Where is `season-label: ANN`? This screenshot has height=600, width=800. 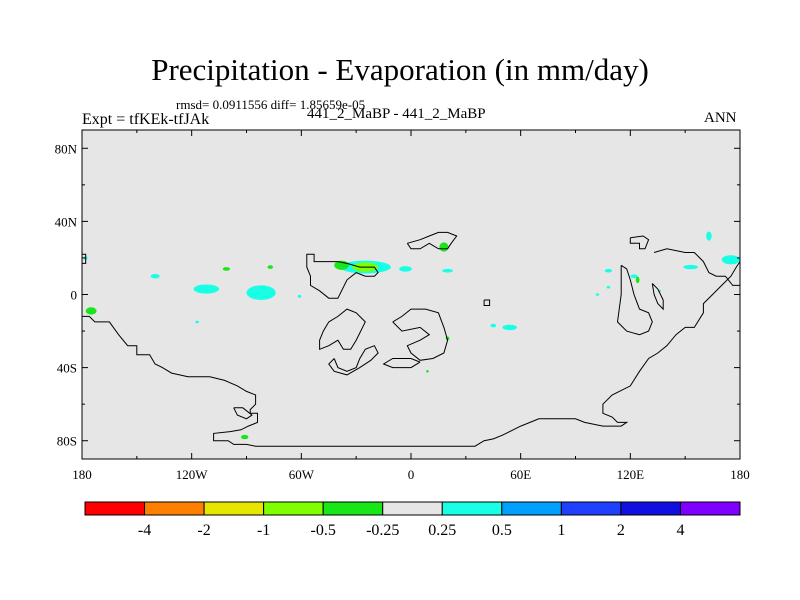
season-label: ANN is located at coordinates (720, 118).